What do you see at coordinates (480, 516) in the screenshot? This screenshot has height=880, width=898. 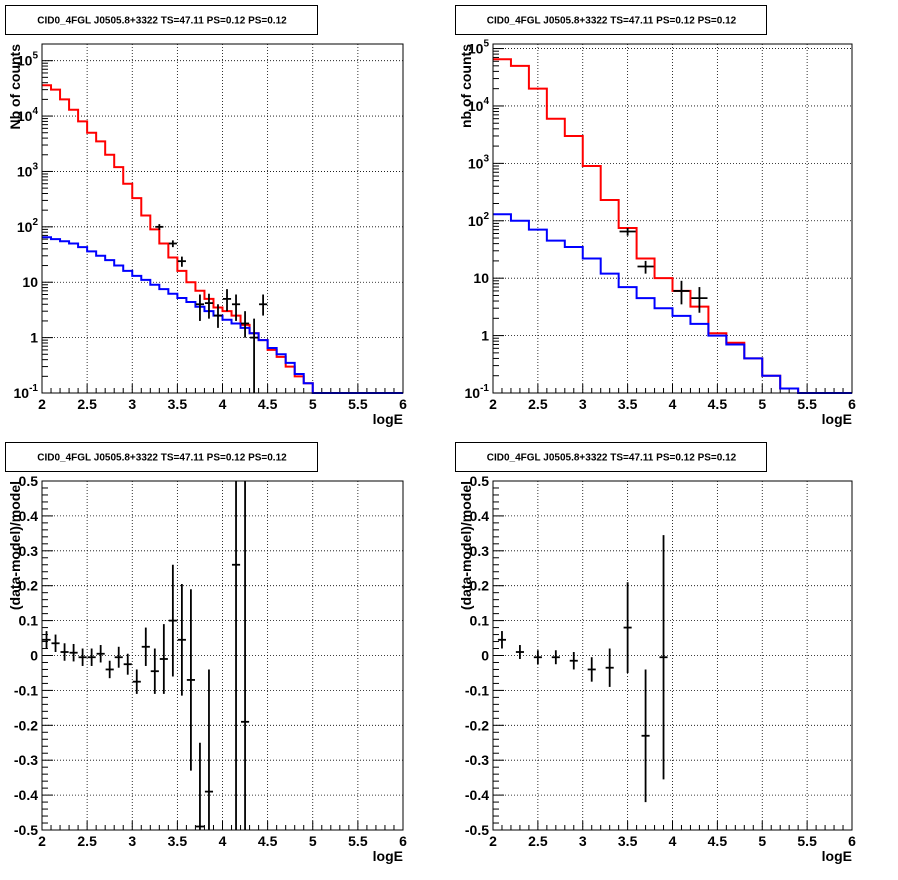 I see `y-tick-label: 0.4` at bounding box center [480, 516].